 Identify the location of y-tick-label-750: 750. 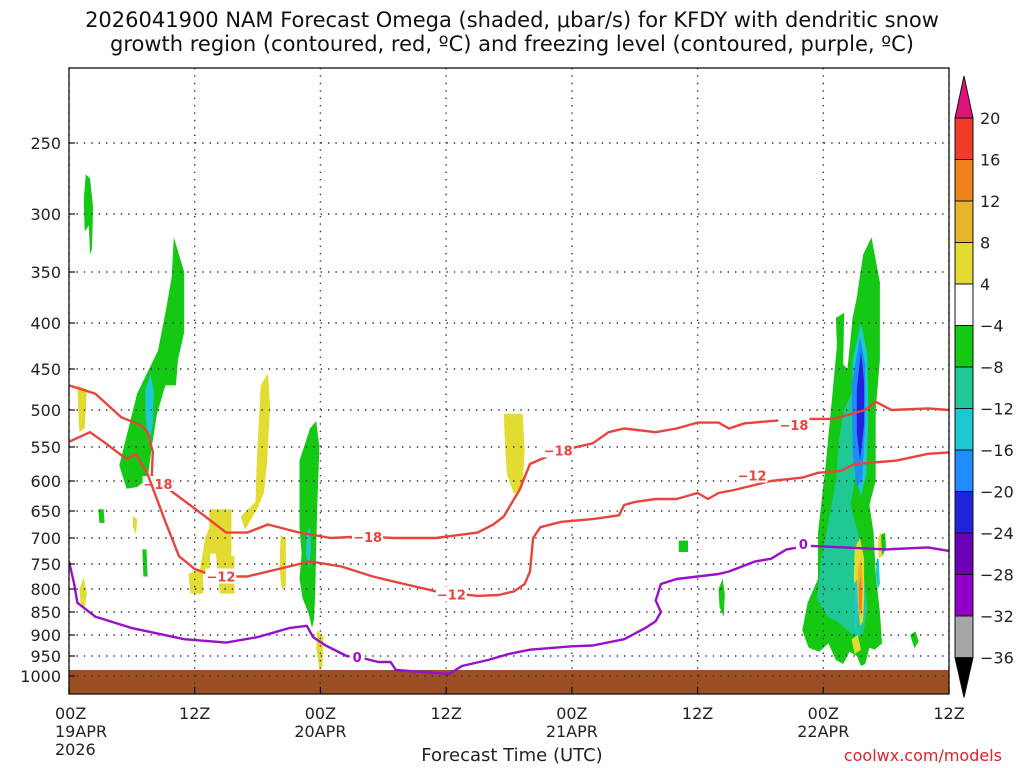
(45, 564).